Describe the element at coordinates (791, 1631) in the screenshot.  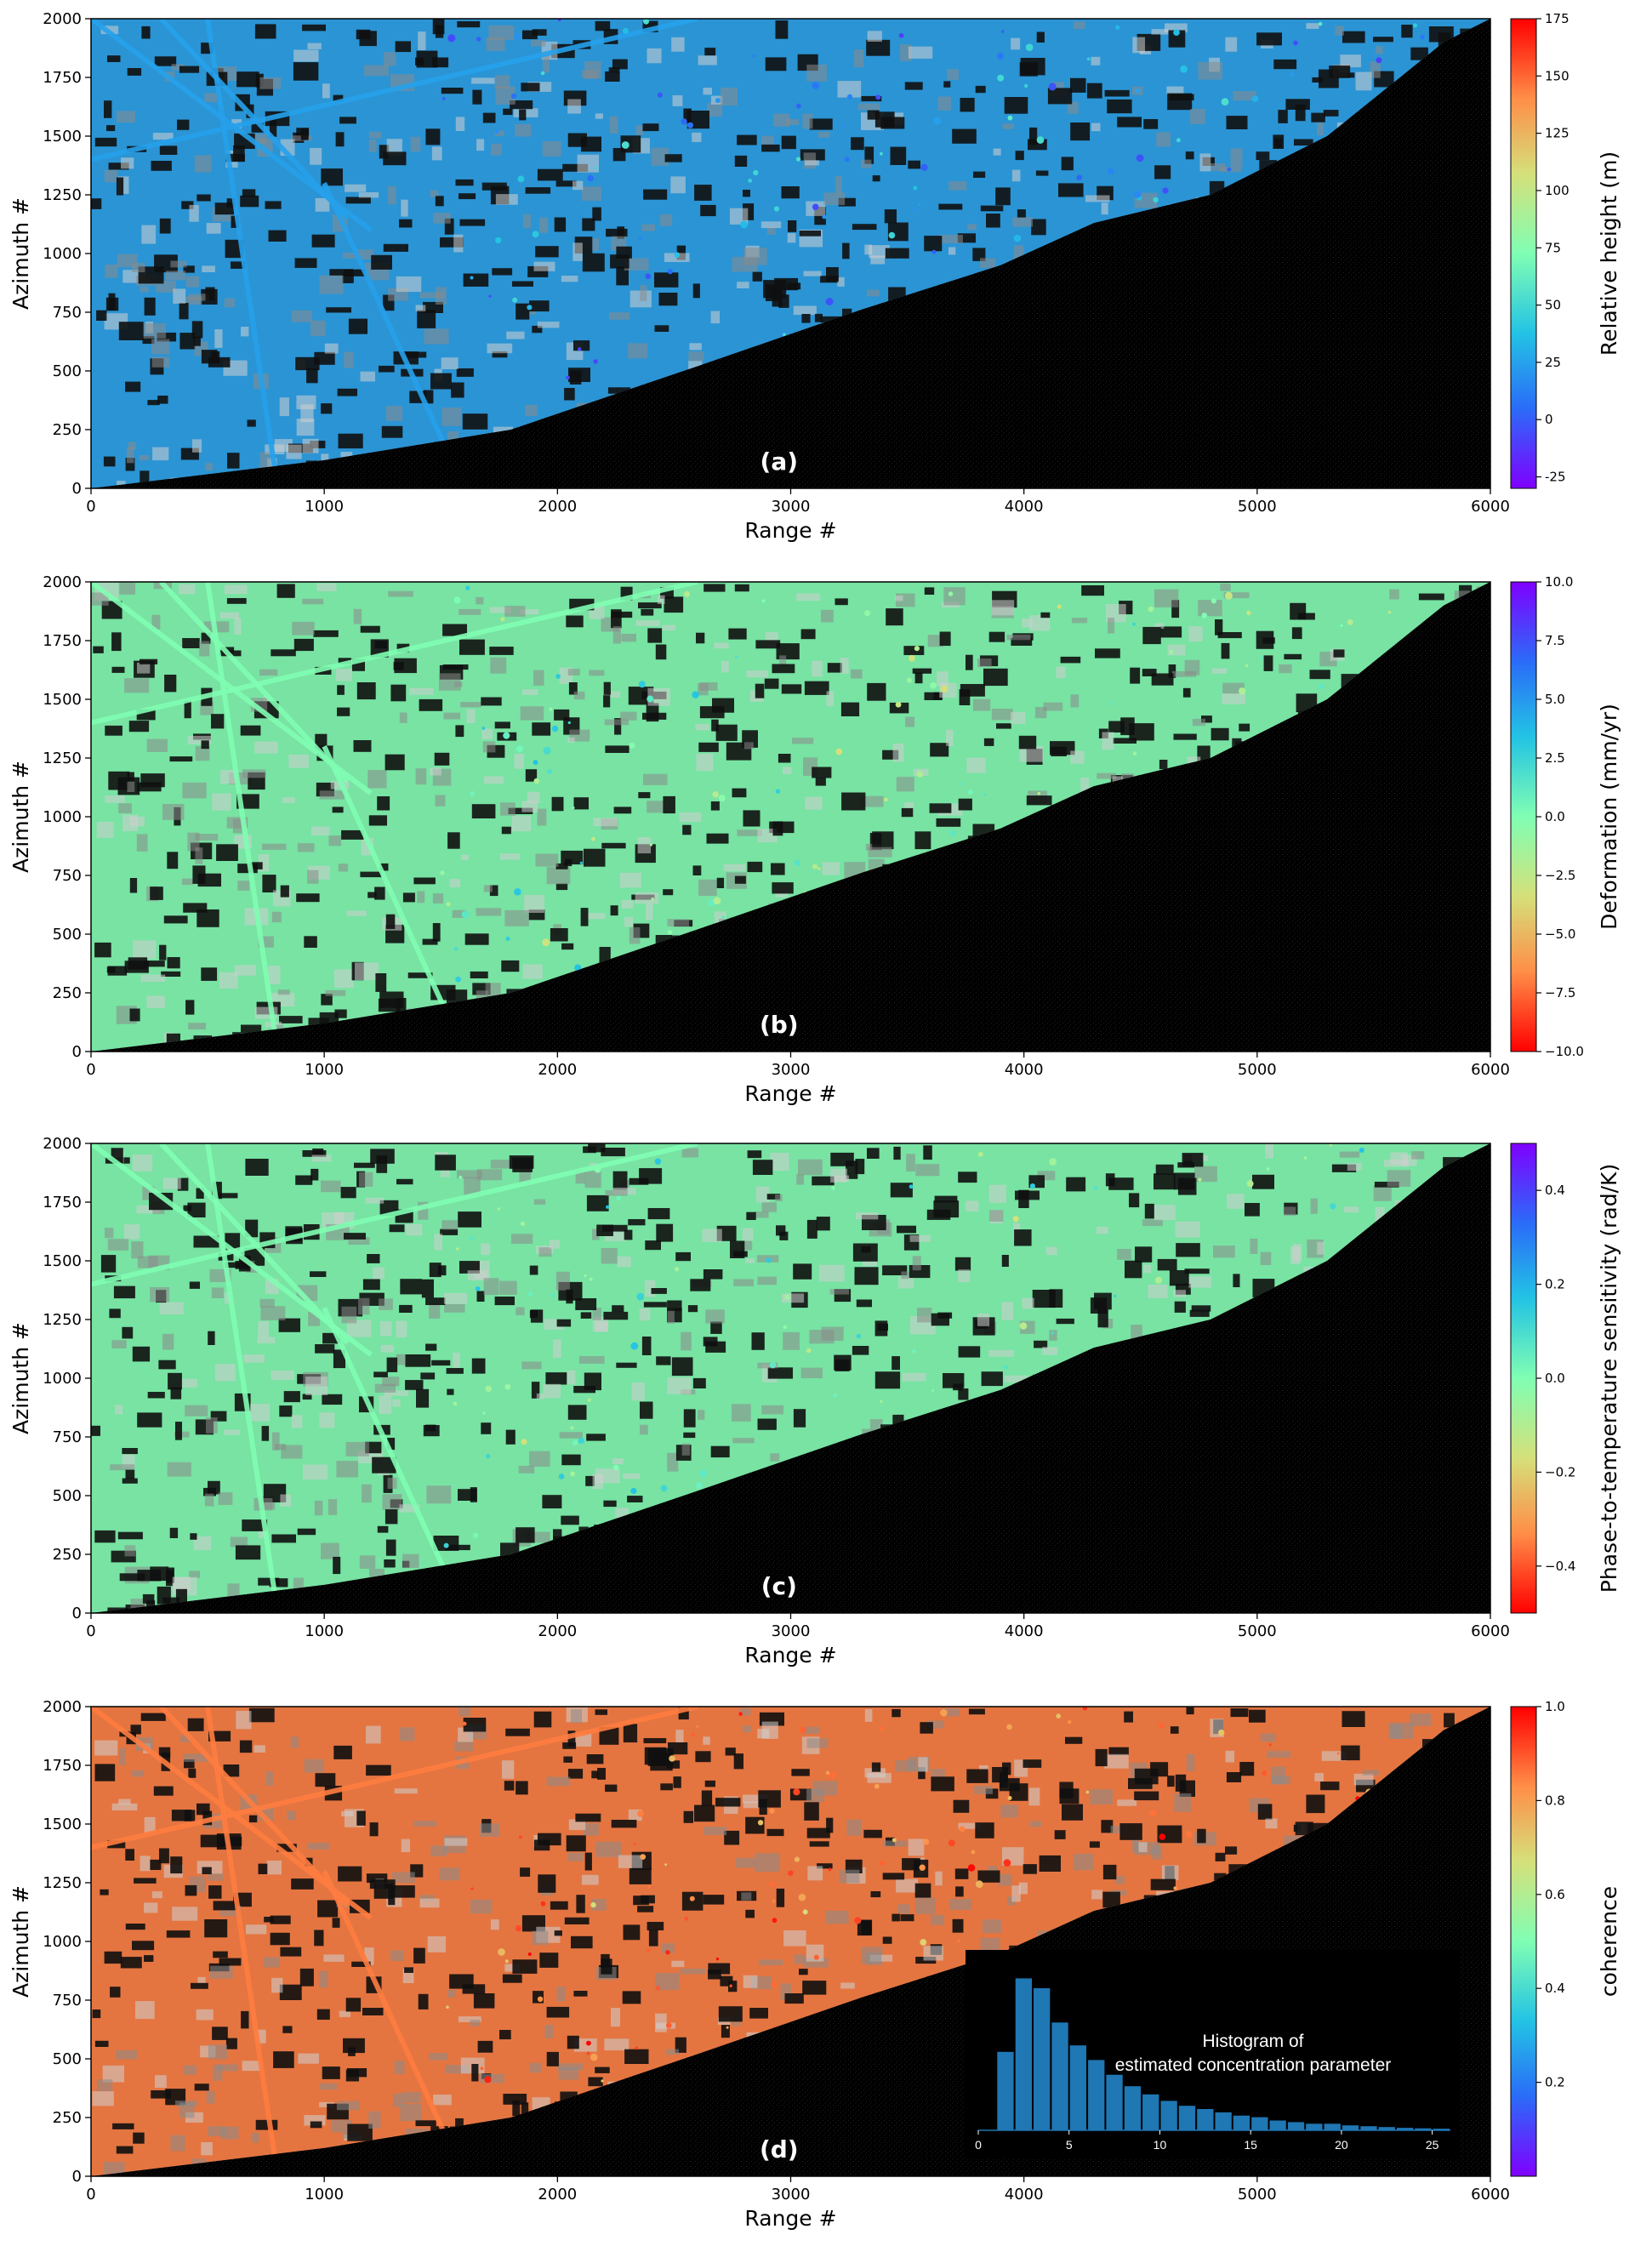
I see `x-tick-label: 3000` at that location.